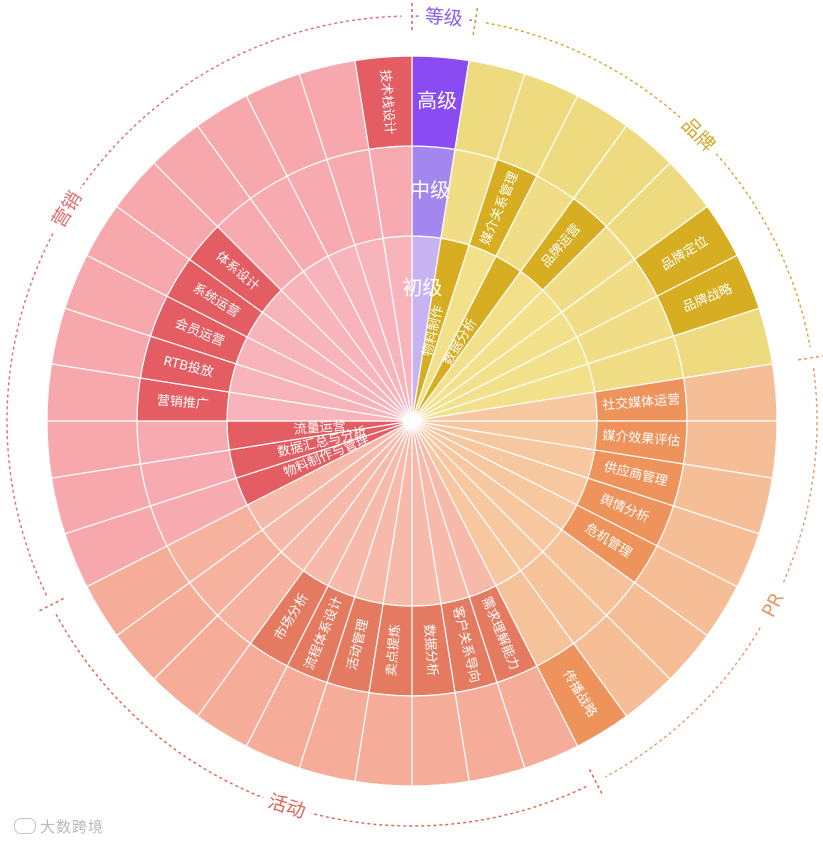 The width and height of the screenshot is (823, 844). I want to click on outer-category-yingxiao: 营销, so click(66, 209).